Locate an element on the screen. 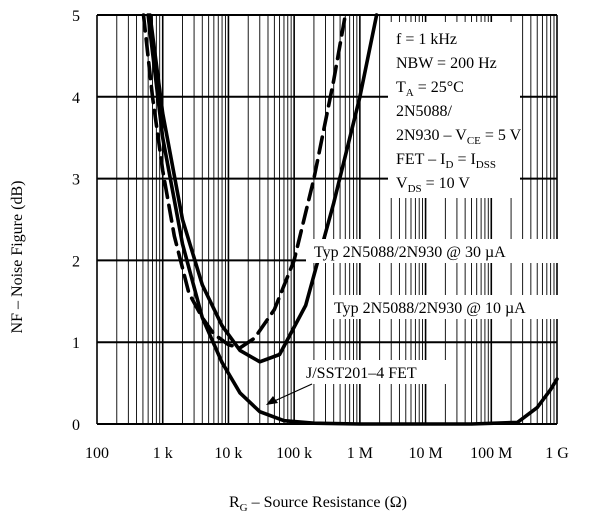 The width and height of the screenshot is (594, 519). x-tick-label: 100 is located at coordinates (97, 453).